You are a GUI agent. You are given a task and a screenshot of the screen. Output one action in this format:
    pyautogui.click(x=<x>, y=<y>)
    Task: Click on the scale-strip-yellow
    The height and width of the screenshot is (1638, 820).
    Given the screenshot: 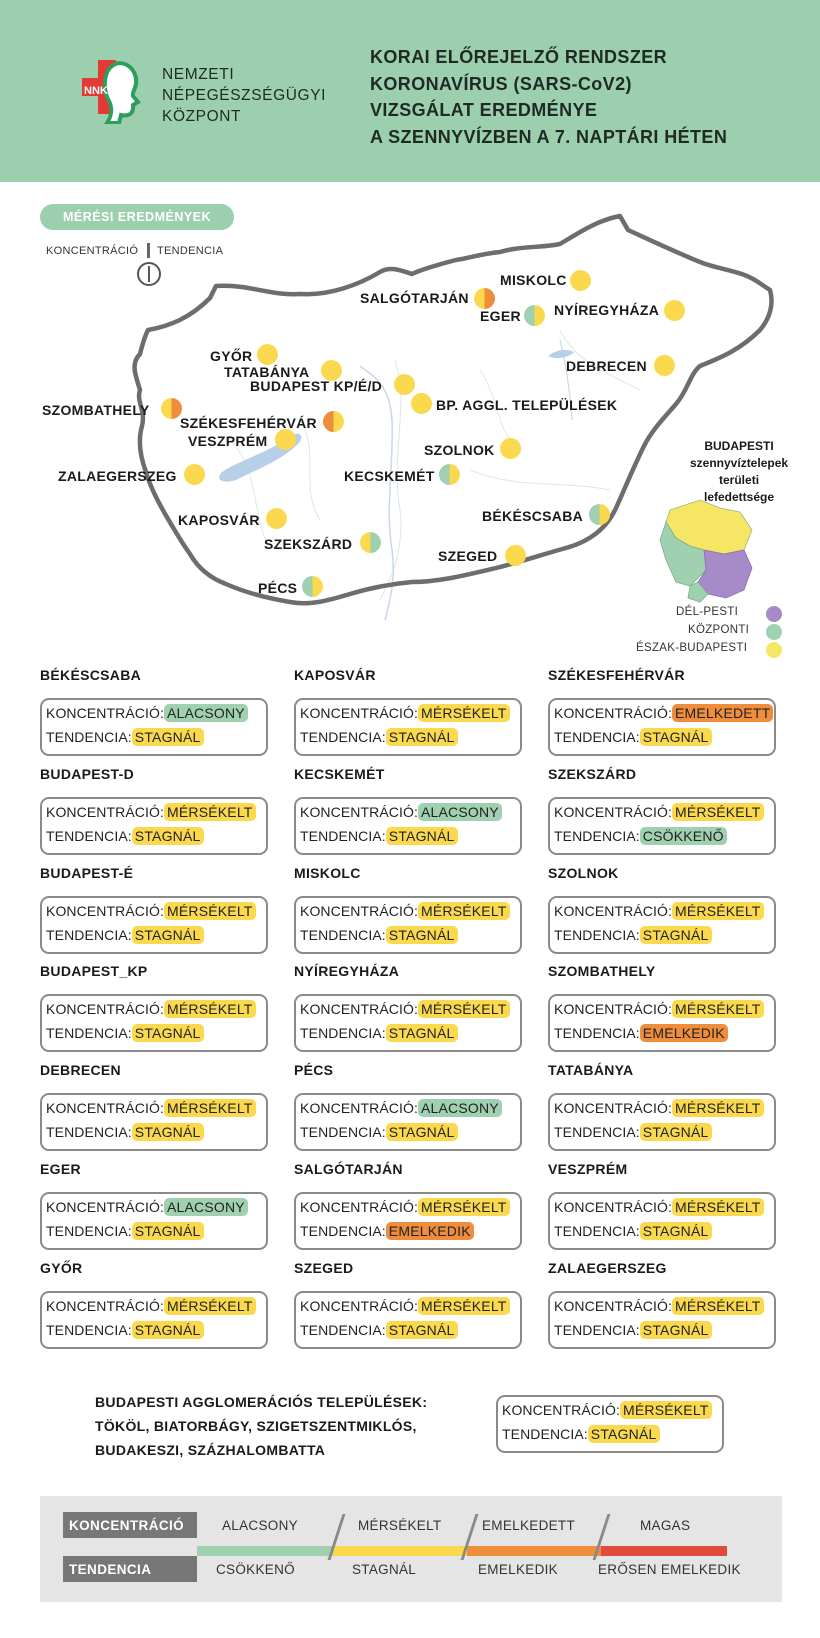 What is the action you would take?
    pyautogui.click(x=400, y=1551)
    